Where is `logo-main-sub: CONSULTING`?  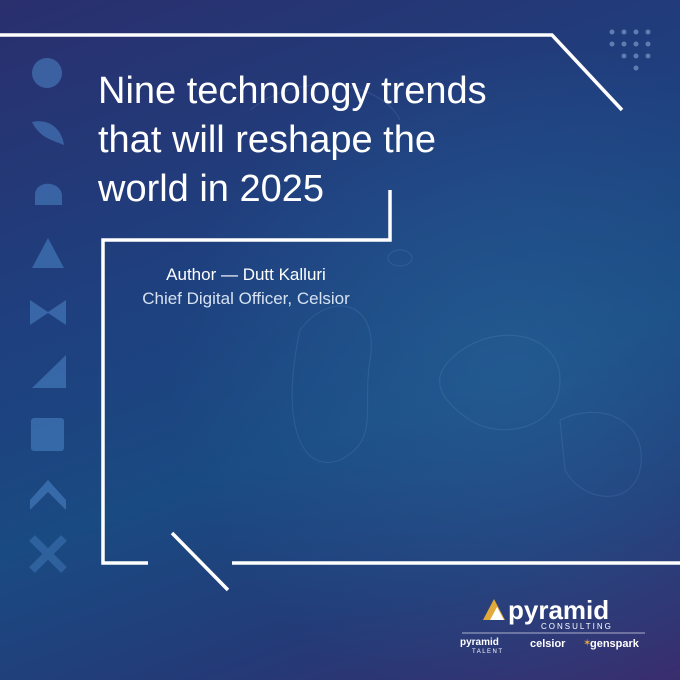
logo-main-sub: CONSULTING is located at coordinates (577, 626).